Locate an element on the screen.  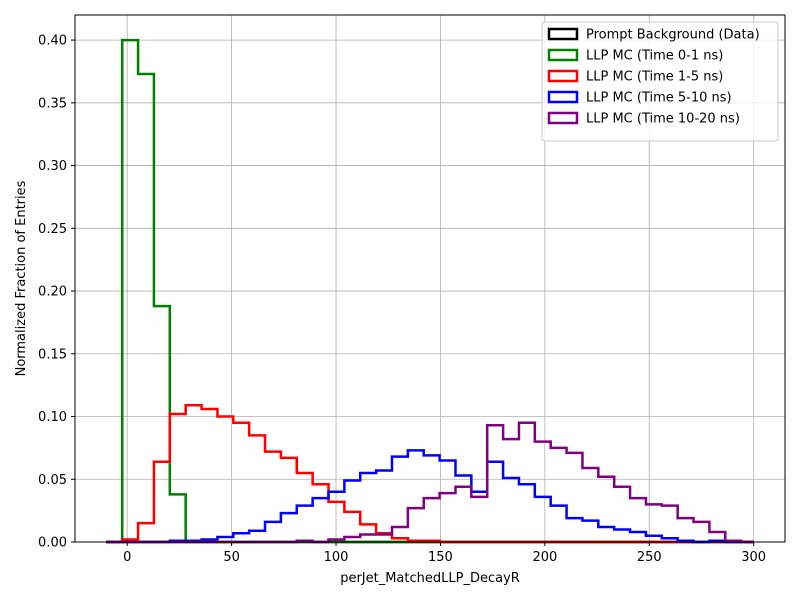
x-tick-label: 50 is located at coordinates (231, 557).